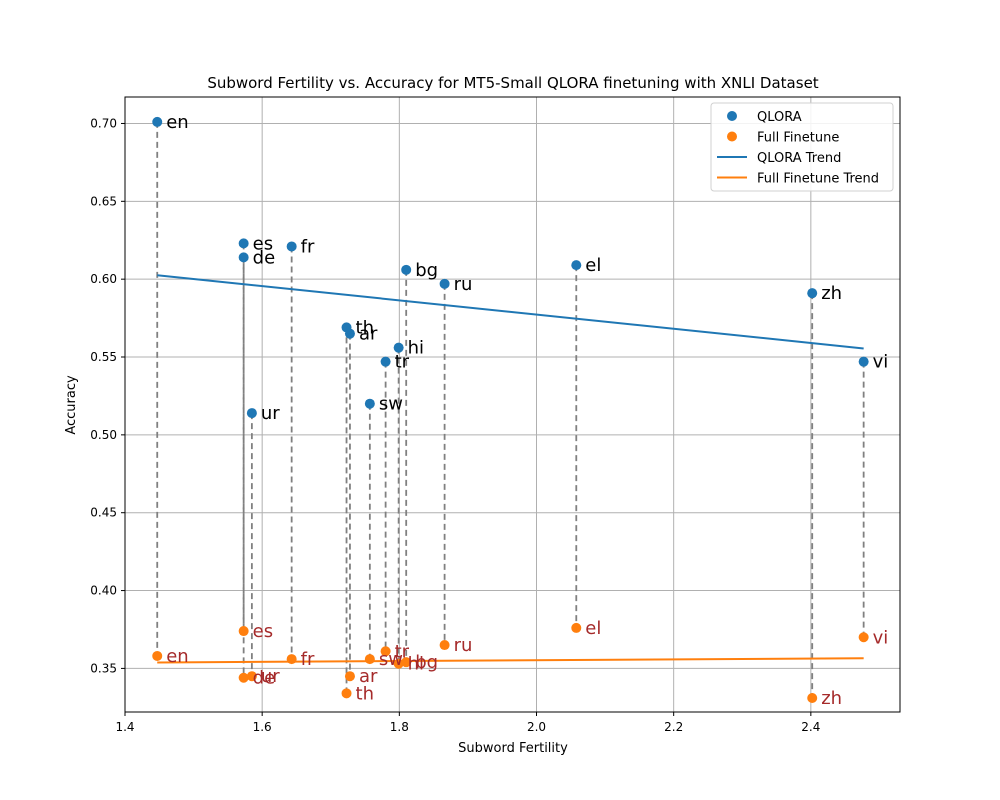 The image size is (1000, 800). I want to click on legend-entry-label: Full Finetune Trend, so click(818, 179).